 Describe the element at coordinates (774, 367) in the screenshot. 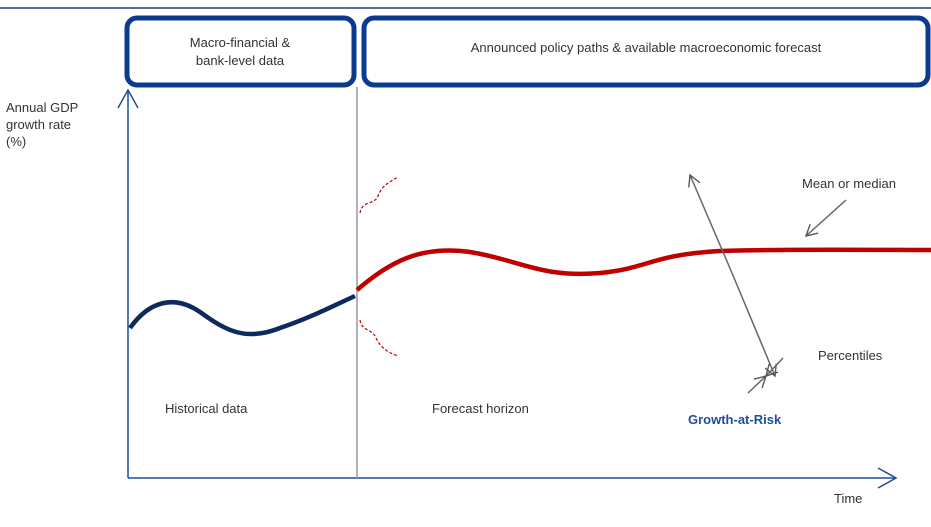

I see `percentile-arrow-down` at that location.